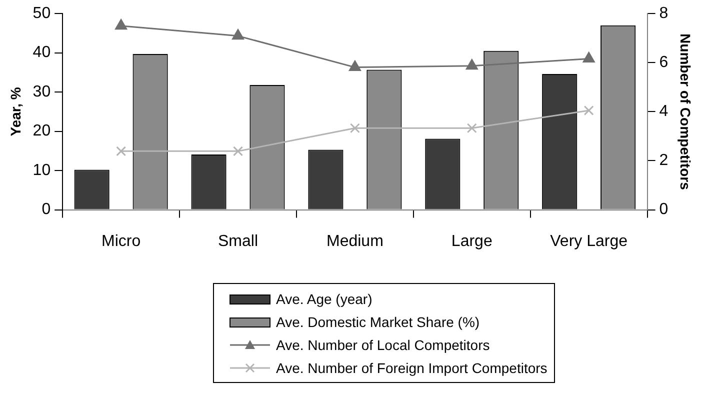 This screenshot has height=414, width=701. Describe the element at coordinates (471, 241) in the screenshot. I see `x-tick-label: Large` at that location.